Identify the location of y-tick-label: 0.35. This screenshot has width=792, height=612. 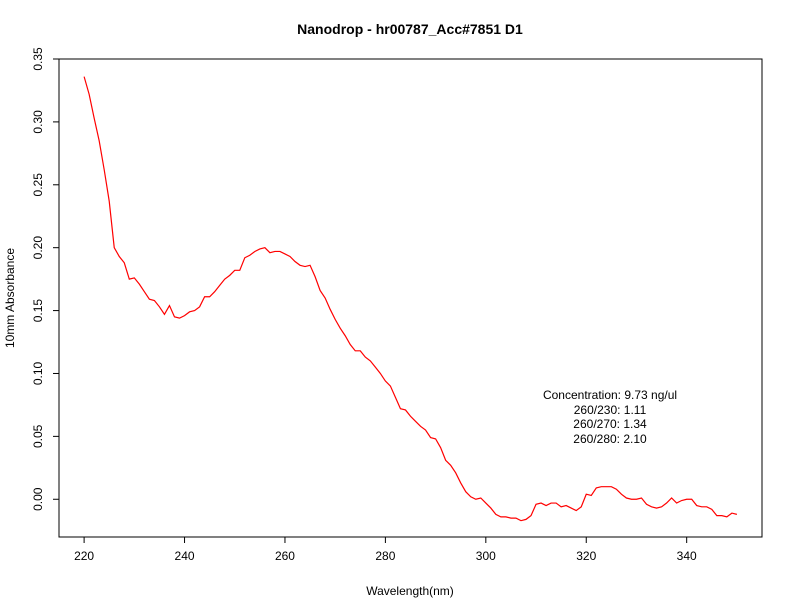
(38, 59).